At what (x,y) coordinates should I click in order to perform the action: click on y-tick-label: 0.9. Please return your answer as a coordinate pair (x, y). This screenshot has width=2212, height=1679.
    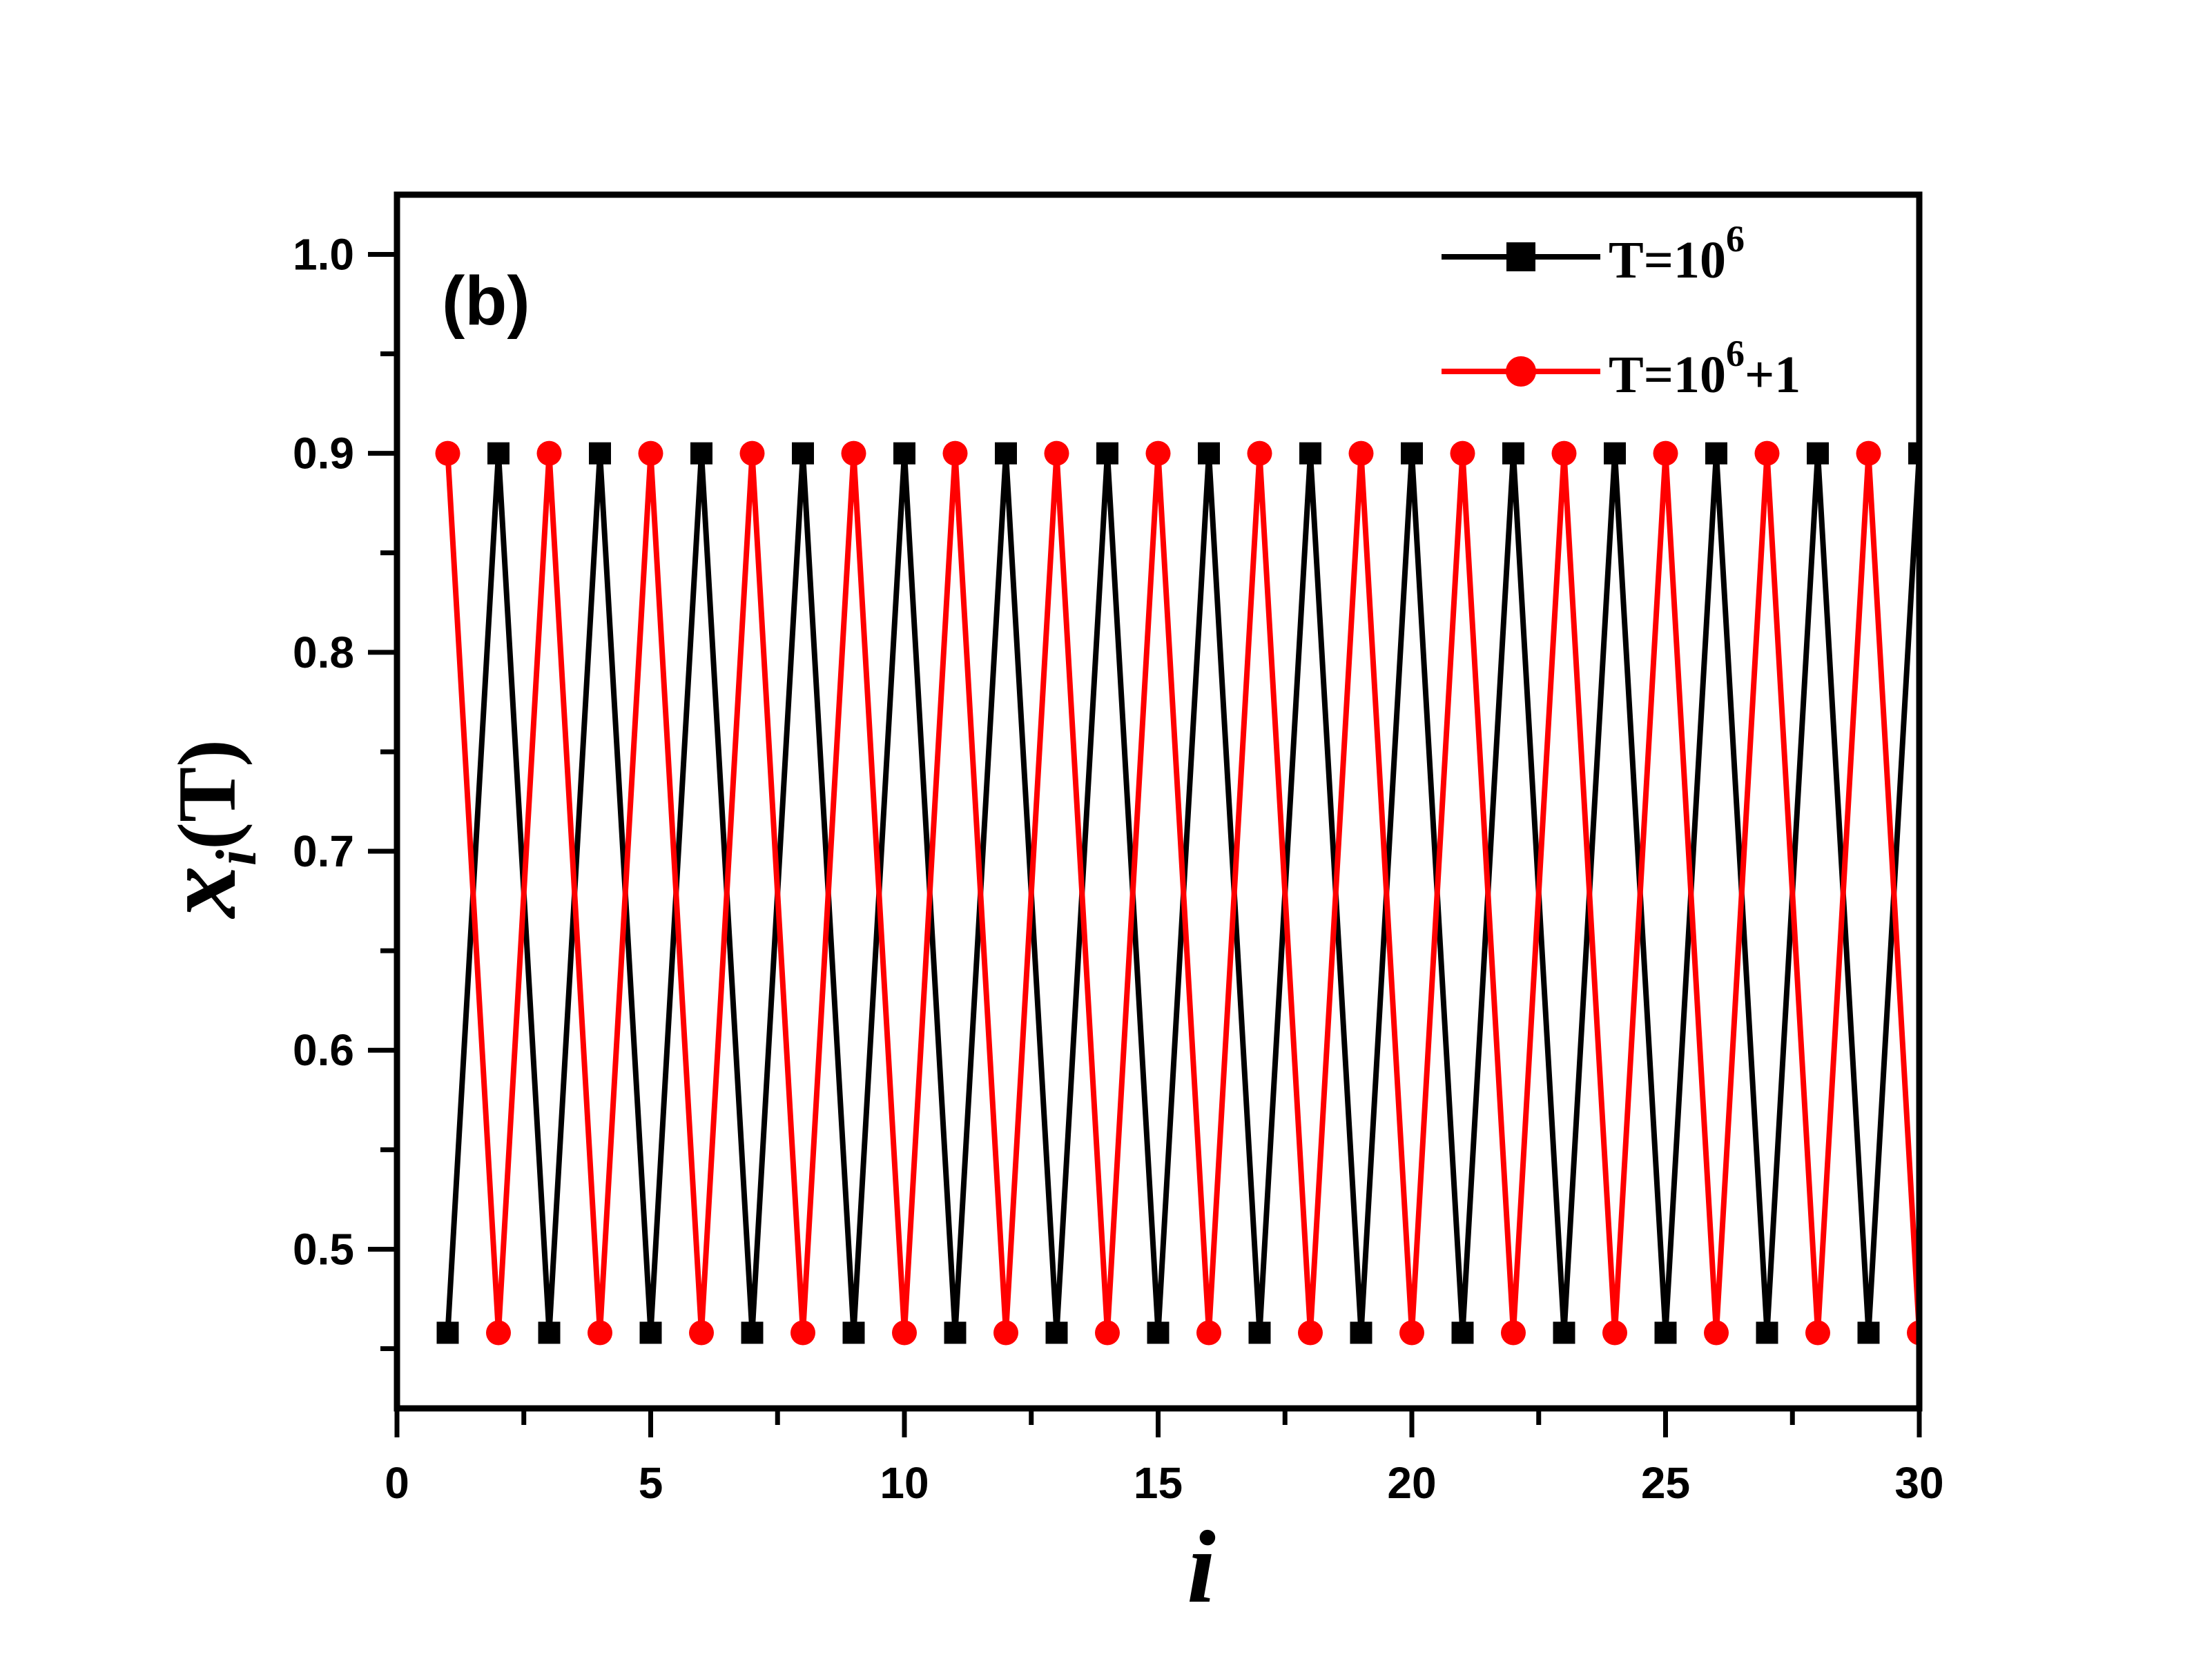
    Looking at the image, I should click on (324, 453).